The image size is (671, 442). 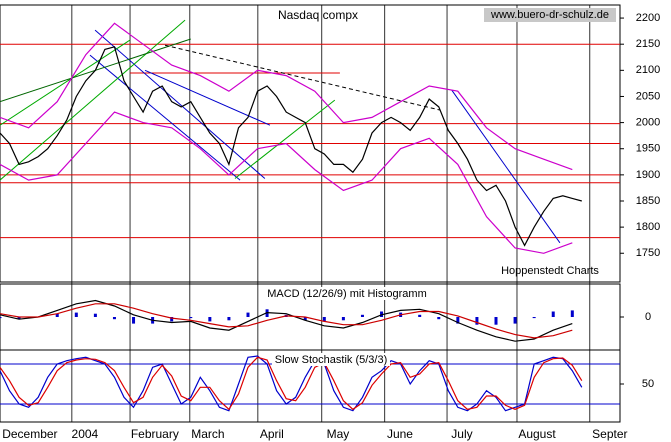 I want to click on y-tick-label: 0, so click(x=648, y=317).